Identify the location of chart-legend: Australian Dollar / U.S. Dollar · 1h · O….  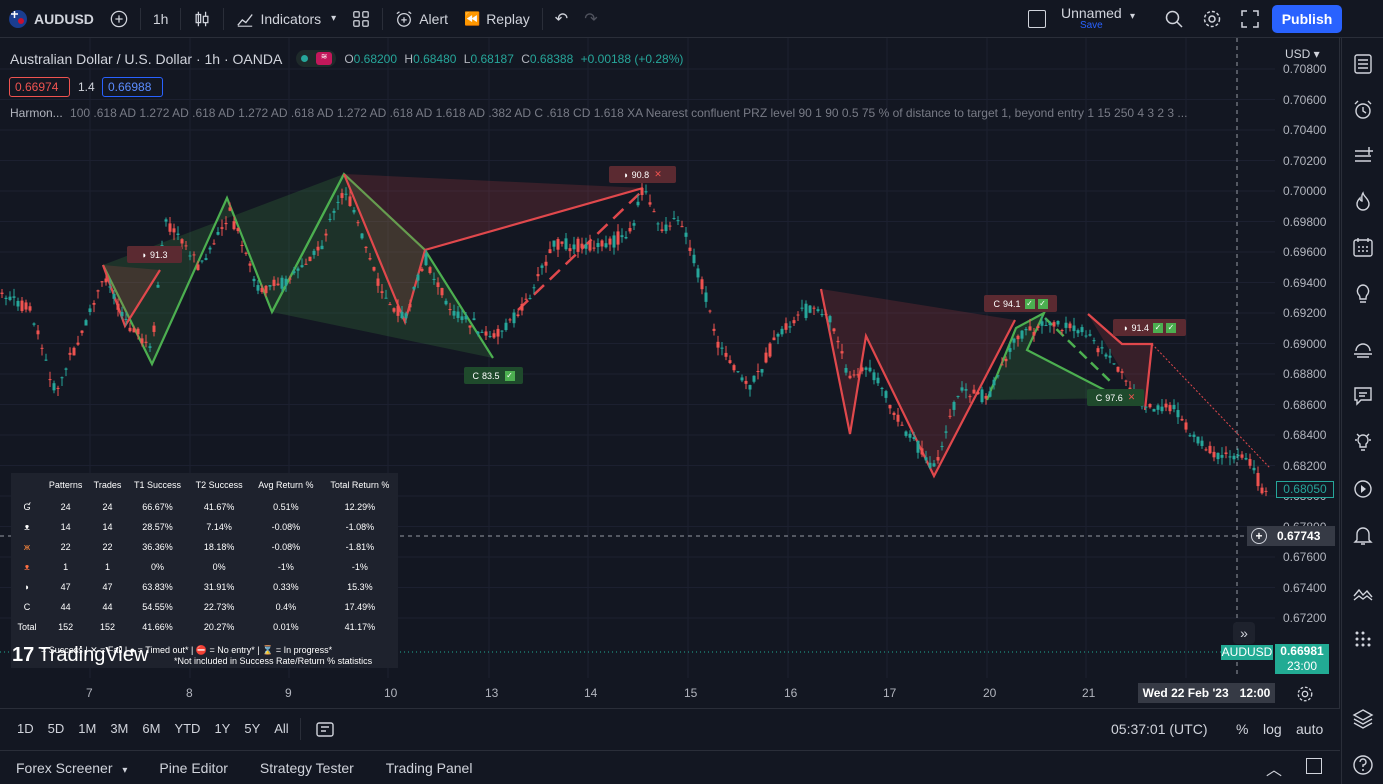
(346, 58).